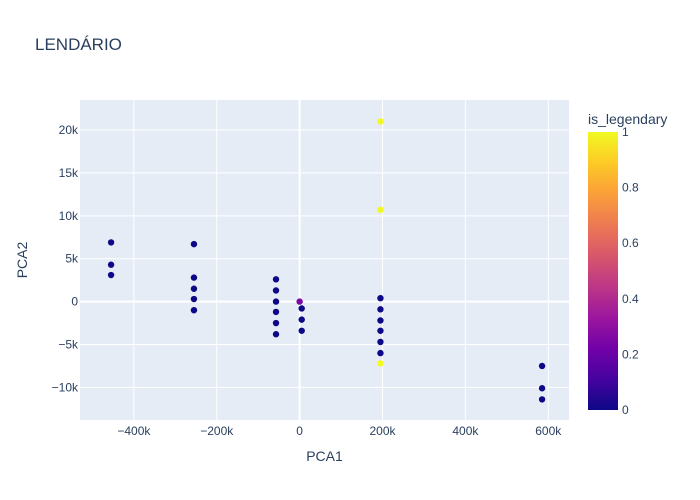 Image resolution: width=700 pixels, height=500 pixels. Describe the element at coordinates (299, 431) in the screenshot. I see `x-tick-label: 0` at that location.